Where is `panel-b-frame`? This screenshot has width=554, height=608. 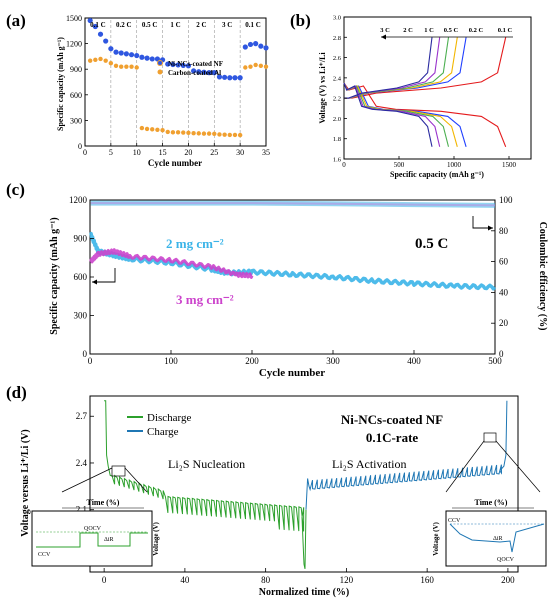 panel-b-frame is located at coordinates (437, 88).